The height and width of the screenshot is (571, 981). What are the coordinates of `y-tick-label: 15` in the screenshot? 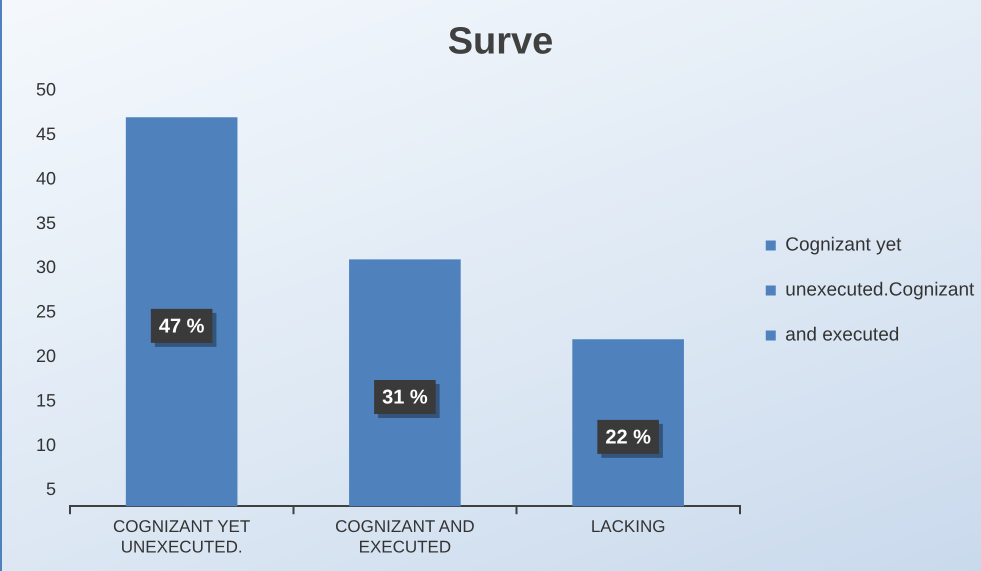 It's located at (46, 400).